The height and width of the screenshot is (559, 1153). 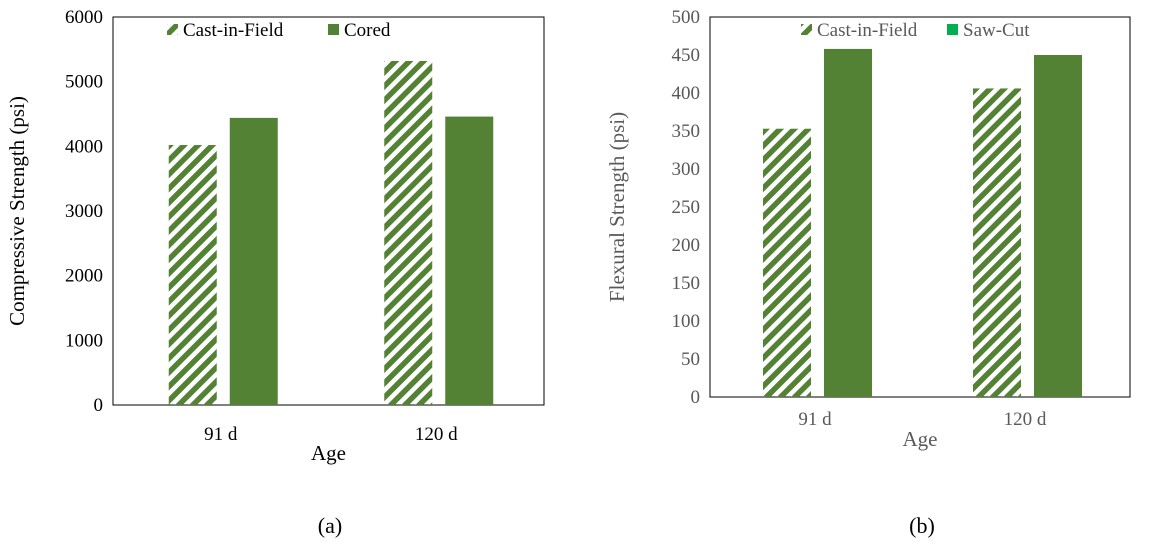 I want to click on y-tick-label: 3000, so click(x=84, y=211).